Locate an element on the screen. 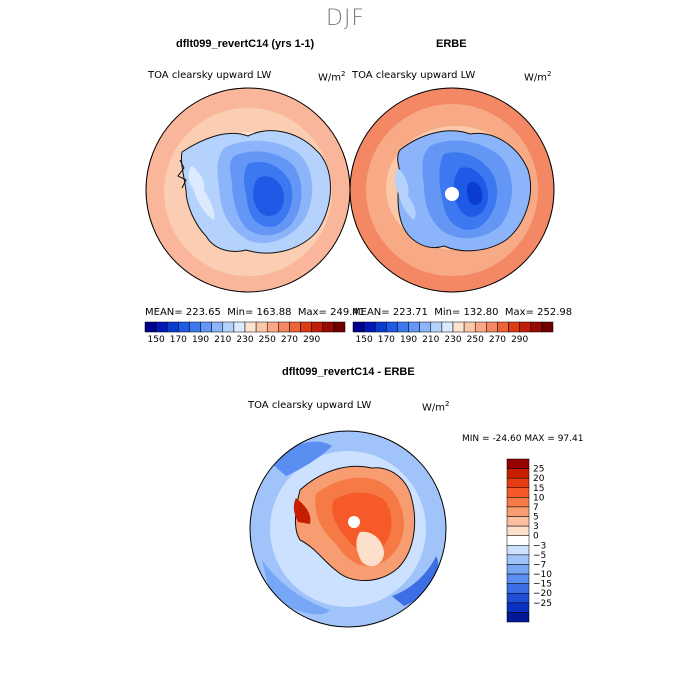  panel1-variable-label: TOA clearsky upward LW is located at coordinates (210, 75).